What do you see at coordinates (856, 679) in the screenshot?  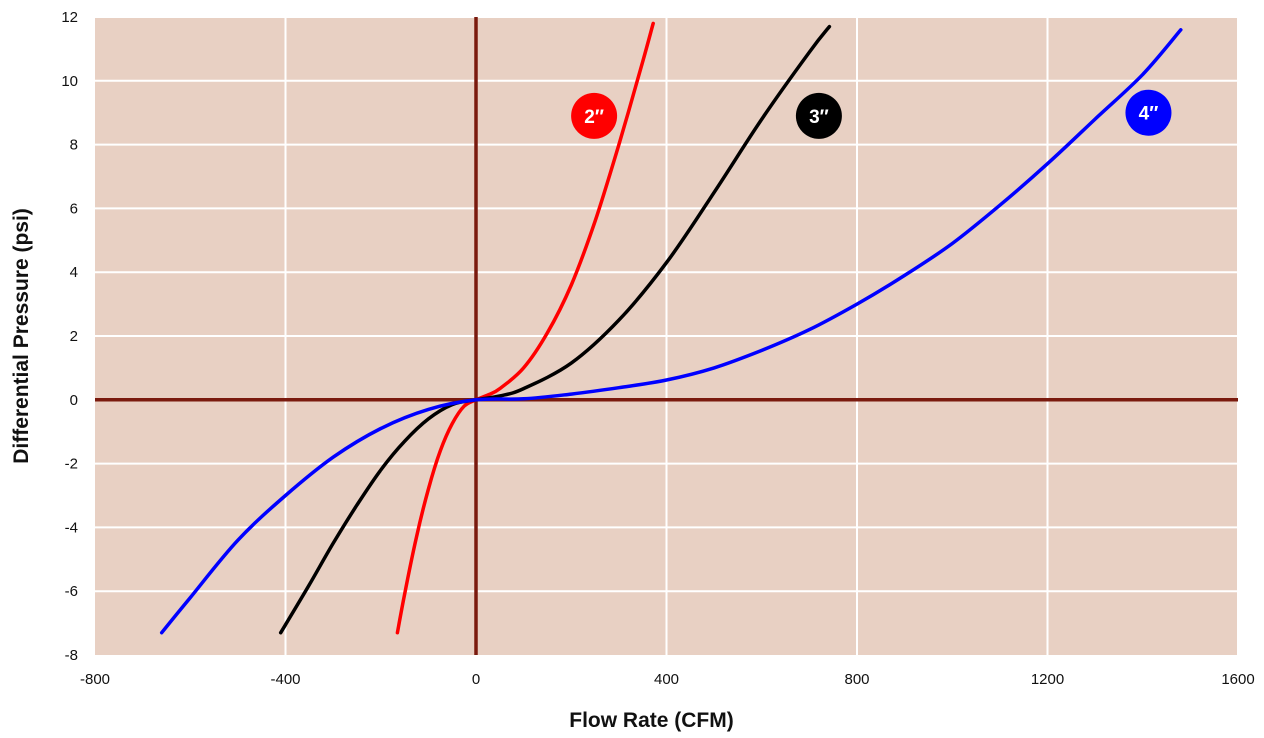 I see `x-tick-label: 800` at bounding box center [856, 679].